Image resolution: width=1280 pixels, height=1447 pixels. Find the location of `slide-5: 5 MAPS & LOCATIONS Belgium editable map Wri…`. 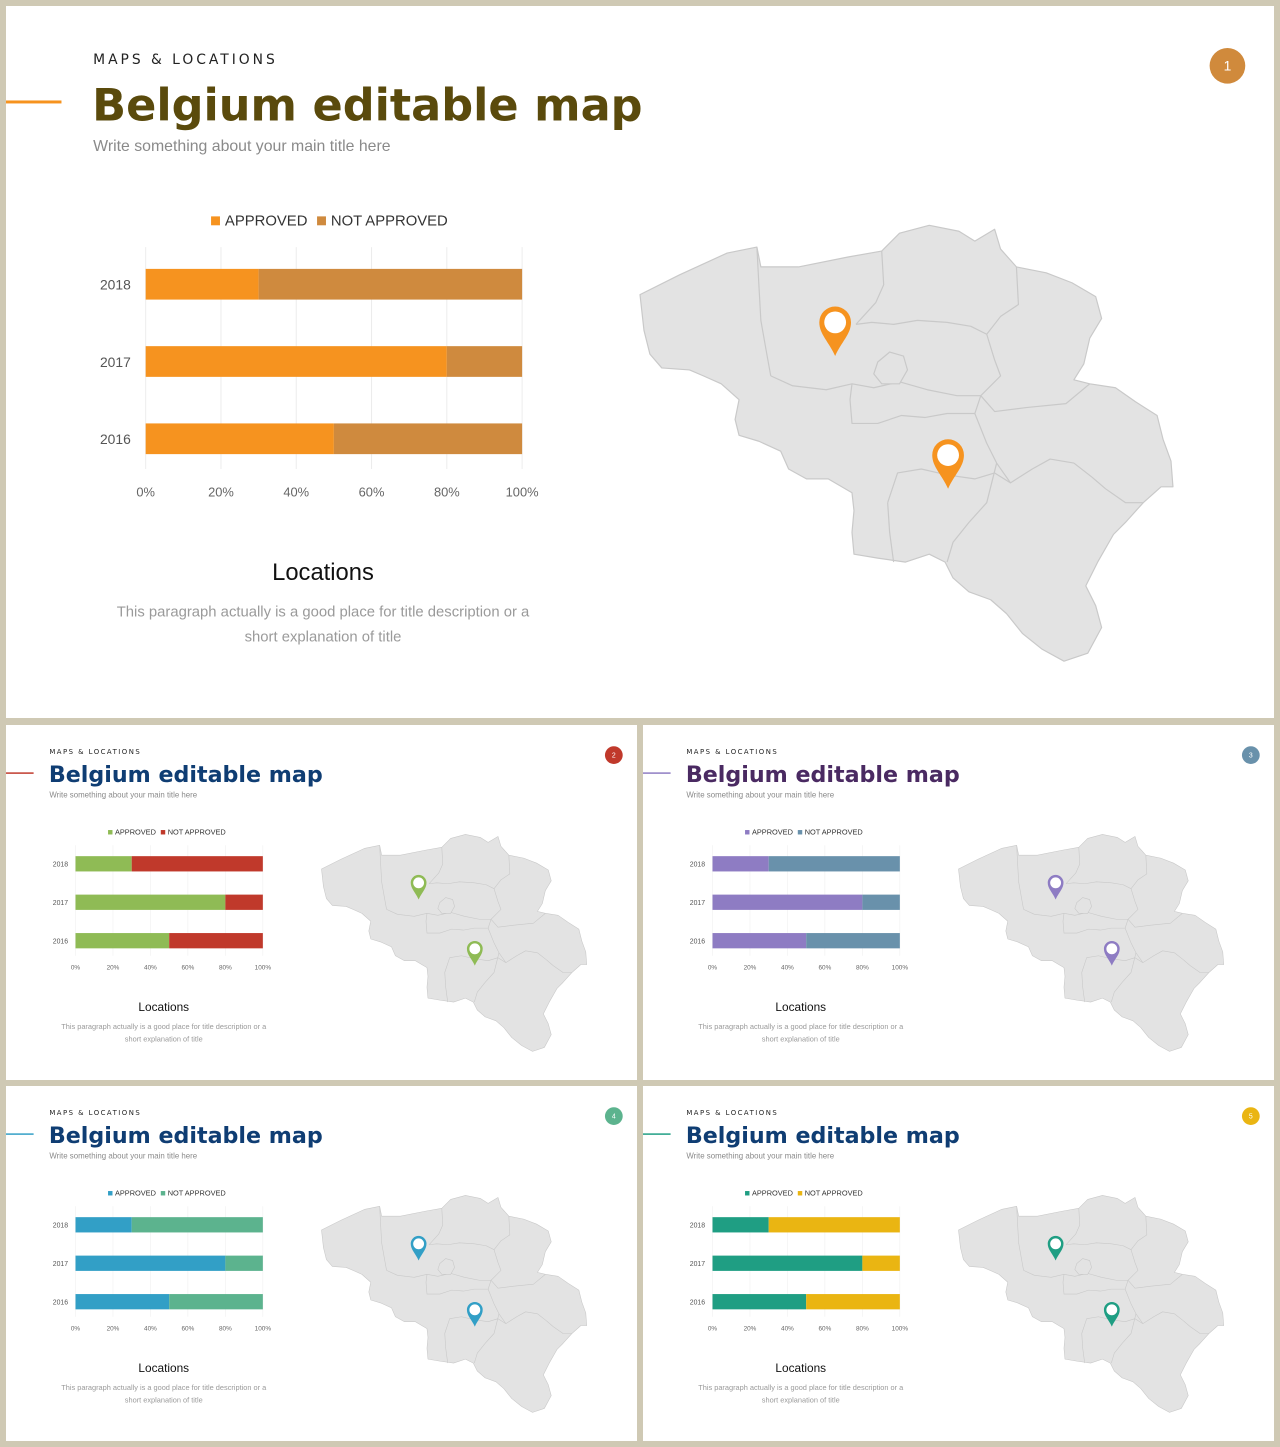

slide-5: 5 MAPS & LOCATIONS Belgium editable map Wri… is located at coordinates (958, 1263).